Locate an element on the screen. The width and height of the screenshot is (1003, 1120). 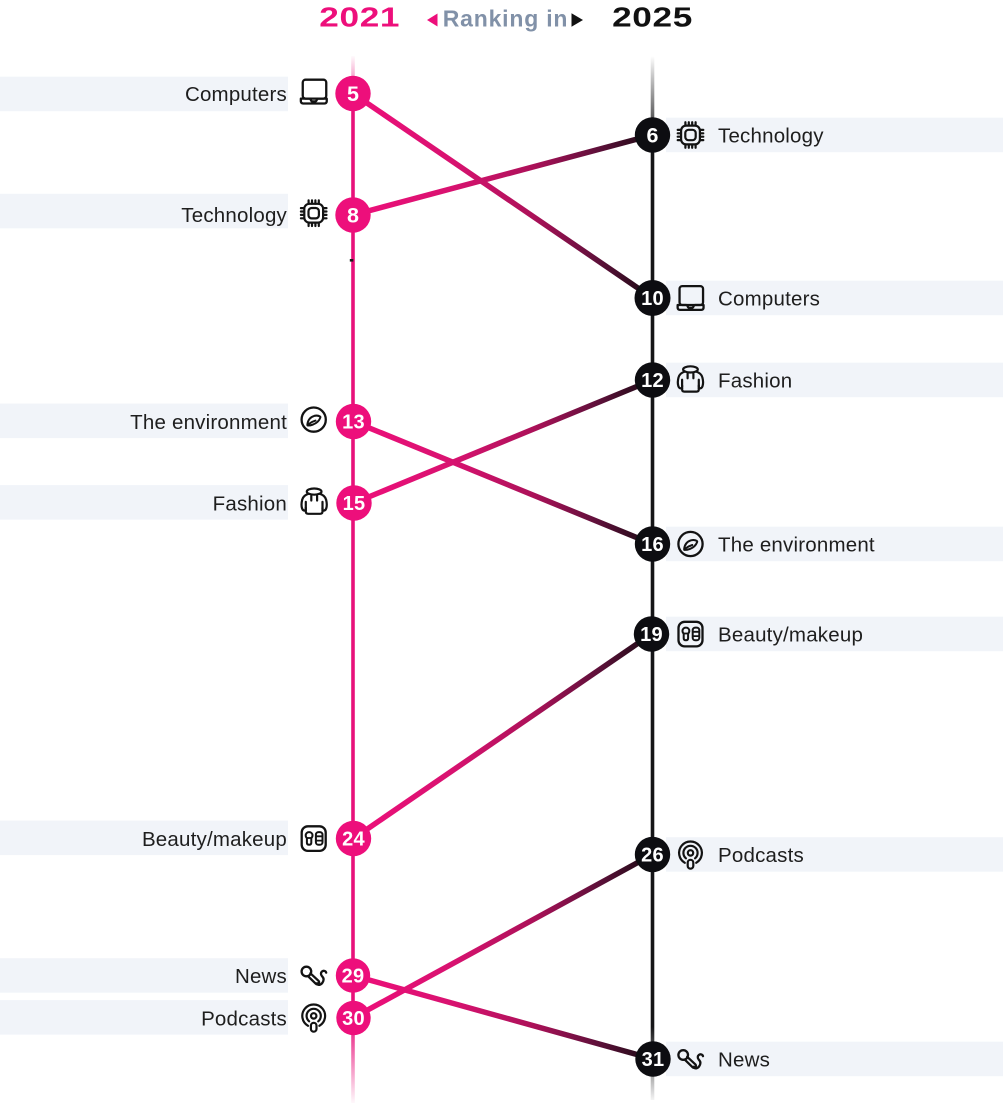
svg-text: 13 is located at coordinates (353, 423).